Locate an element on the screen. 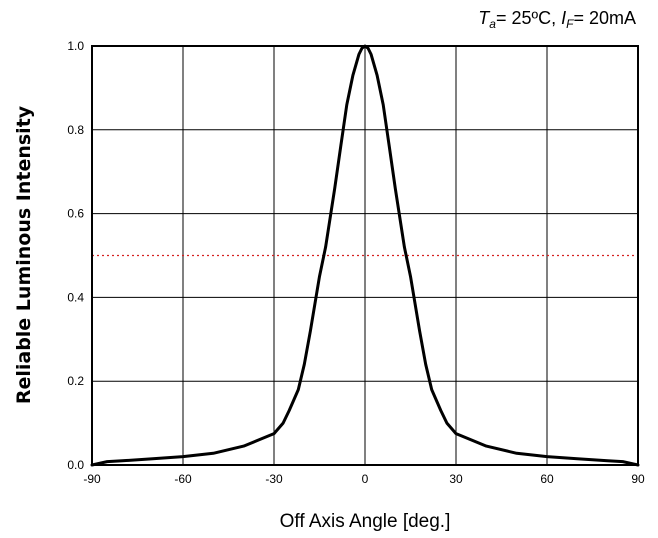 The height and width of the screenshot is (538, 658). x-axis-title: Off Axis Angle [deg.] is located at coordinates (365, 521).